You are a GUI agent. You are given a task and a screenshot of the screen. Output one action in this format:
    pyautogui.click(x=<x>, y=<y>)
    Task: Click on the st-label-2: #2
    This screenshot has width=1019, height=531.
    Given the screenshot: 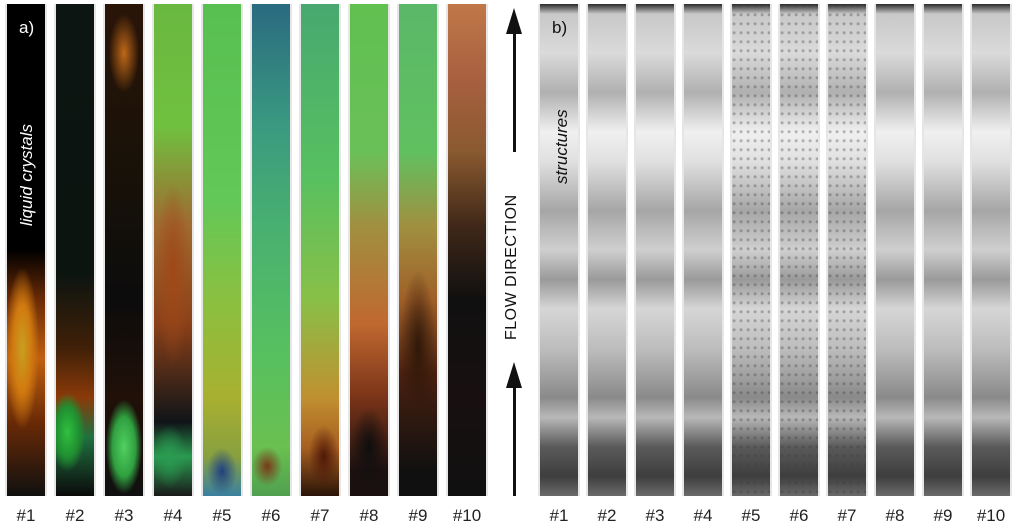 What is the action you would take?
    pyautogui.click(x=607, y=515)
    